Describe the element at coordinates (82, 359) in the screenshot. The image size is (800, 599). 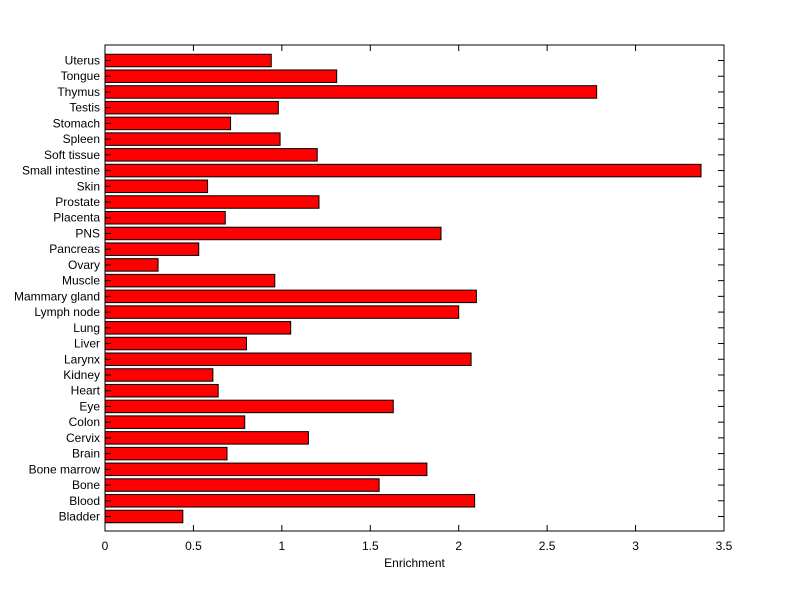
I see `y-tick-label-larynx: Larynx` at that location.